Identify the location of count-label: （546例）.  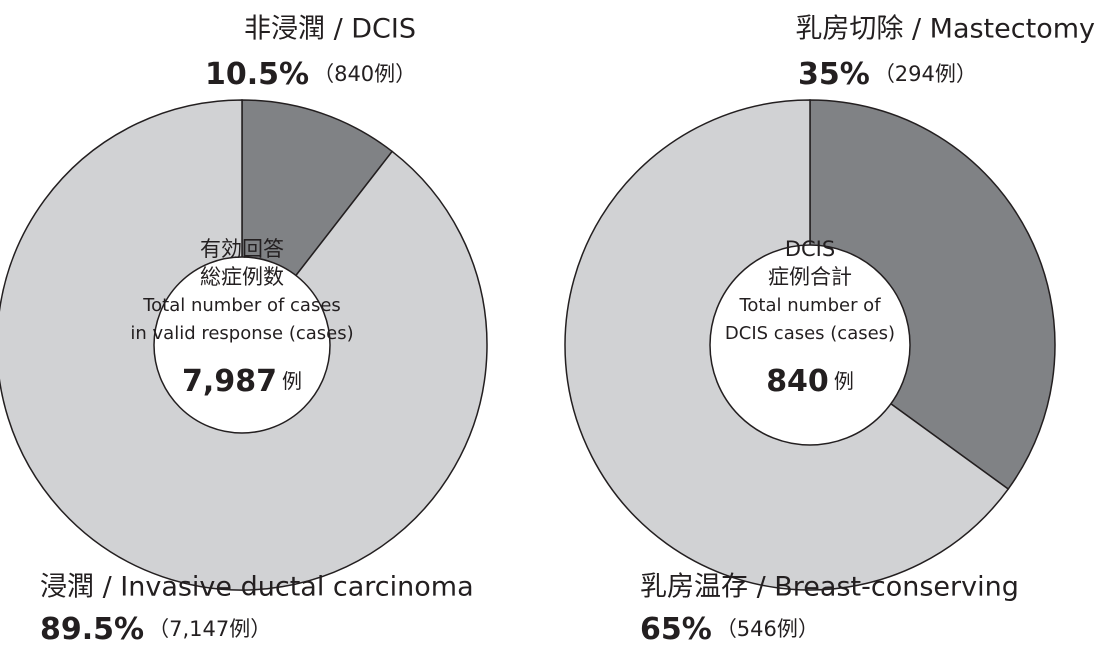
(767, 629).